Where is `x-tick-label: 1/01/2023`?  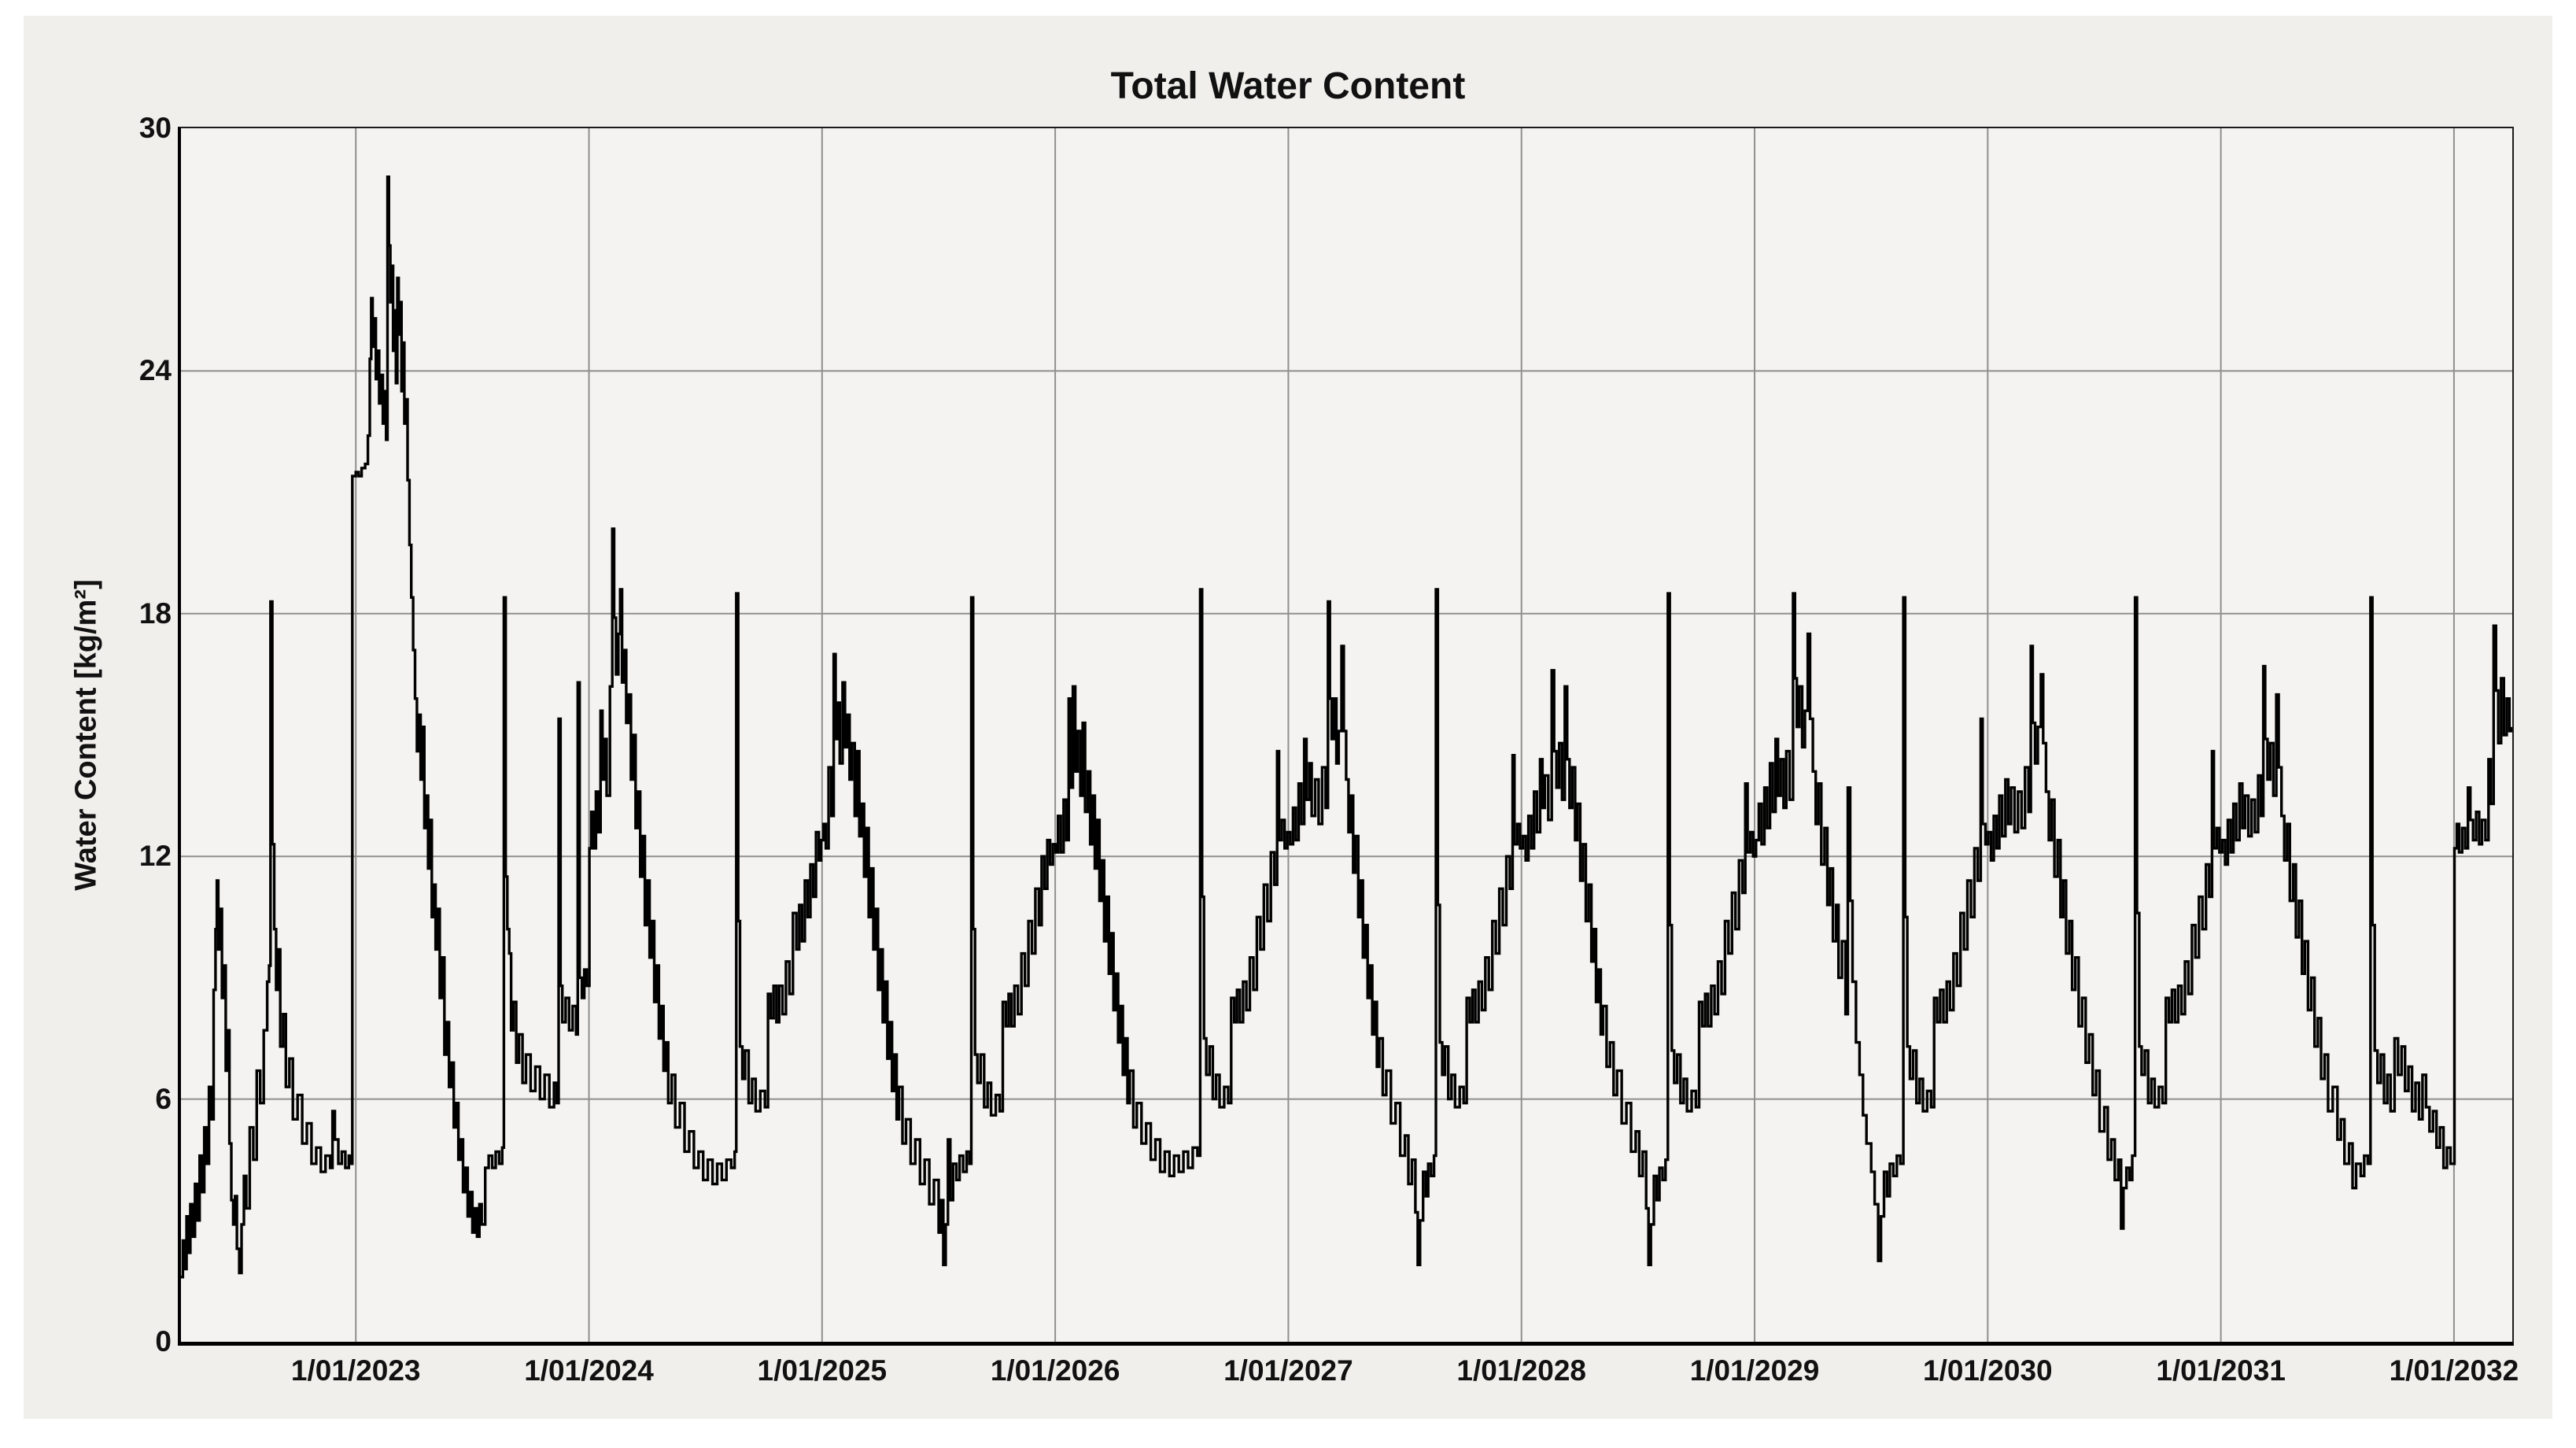
x-tick-label: 1/01/2023 is located at coordinates (355, 1371).